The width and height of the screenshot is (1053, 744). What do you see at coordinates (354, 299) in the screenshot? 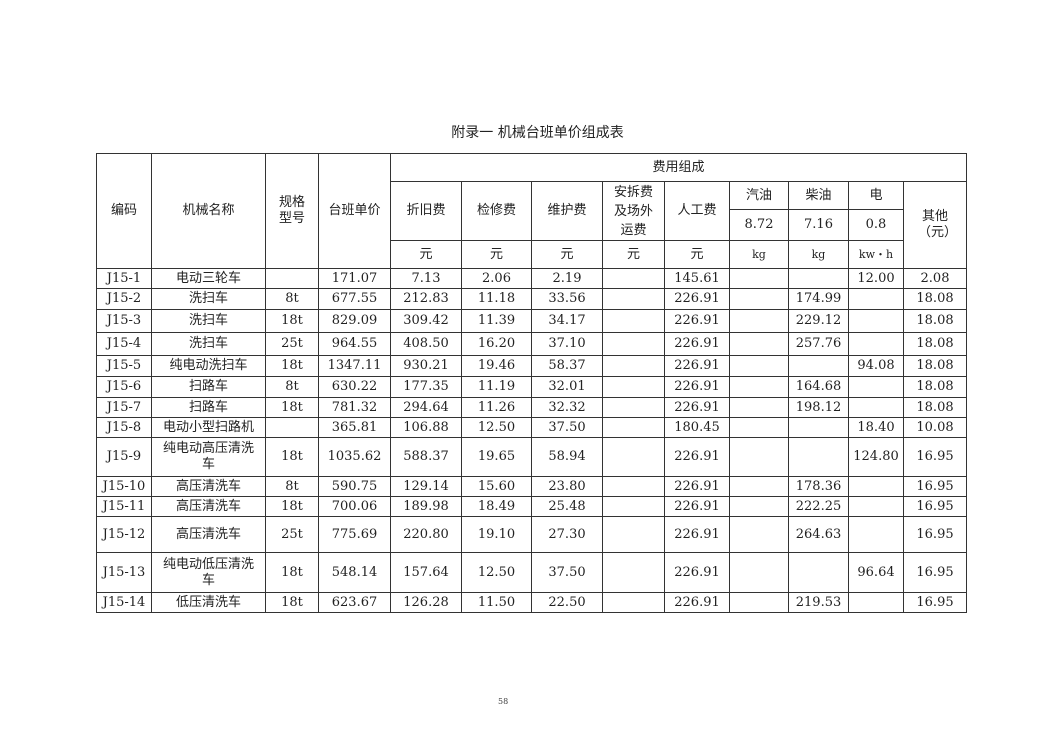
I see `cell-price: 677.55` at bounding box center [354, 299].